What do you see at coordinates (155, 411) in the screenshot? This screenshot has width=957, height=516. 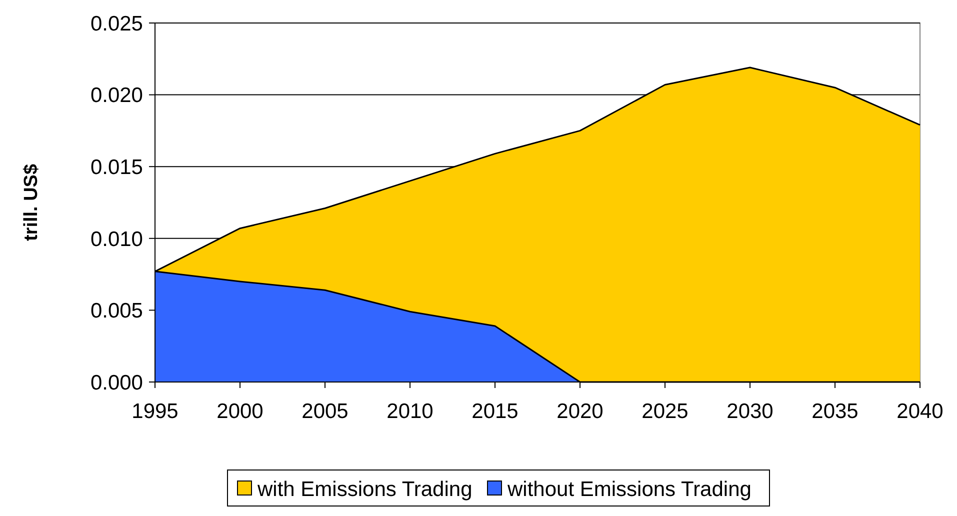 I see `x-tick-label: 1995` at bounding box center [155, 411].